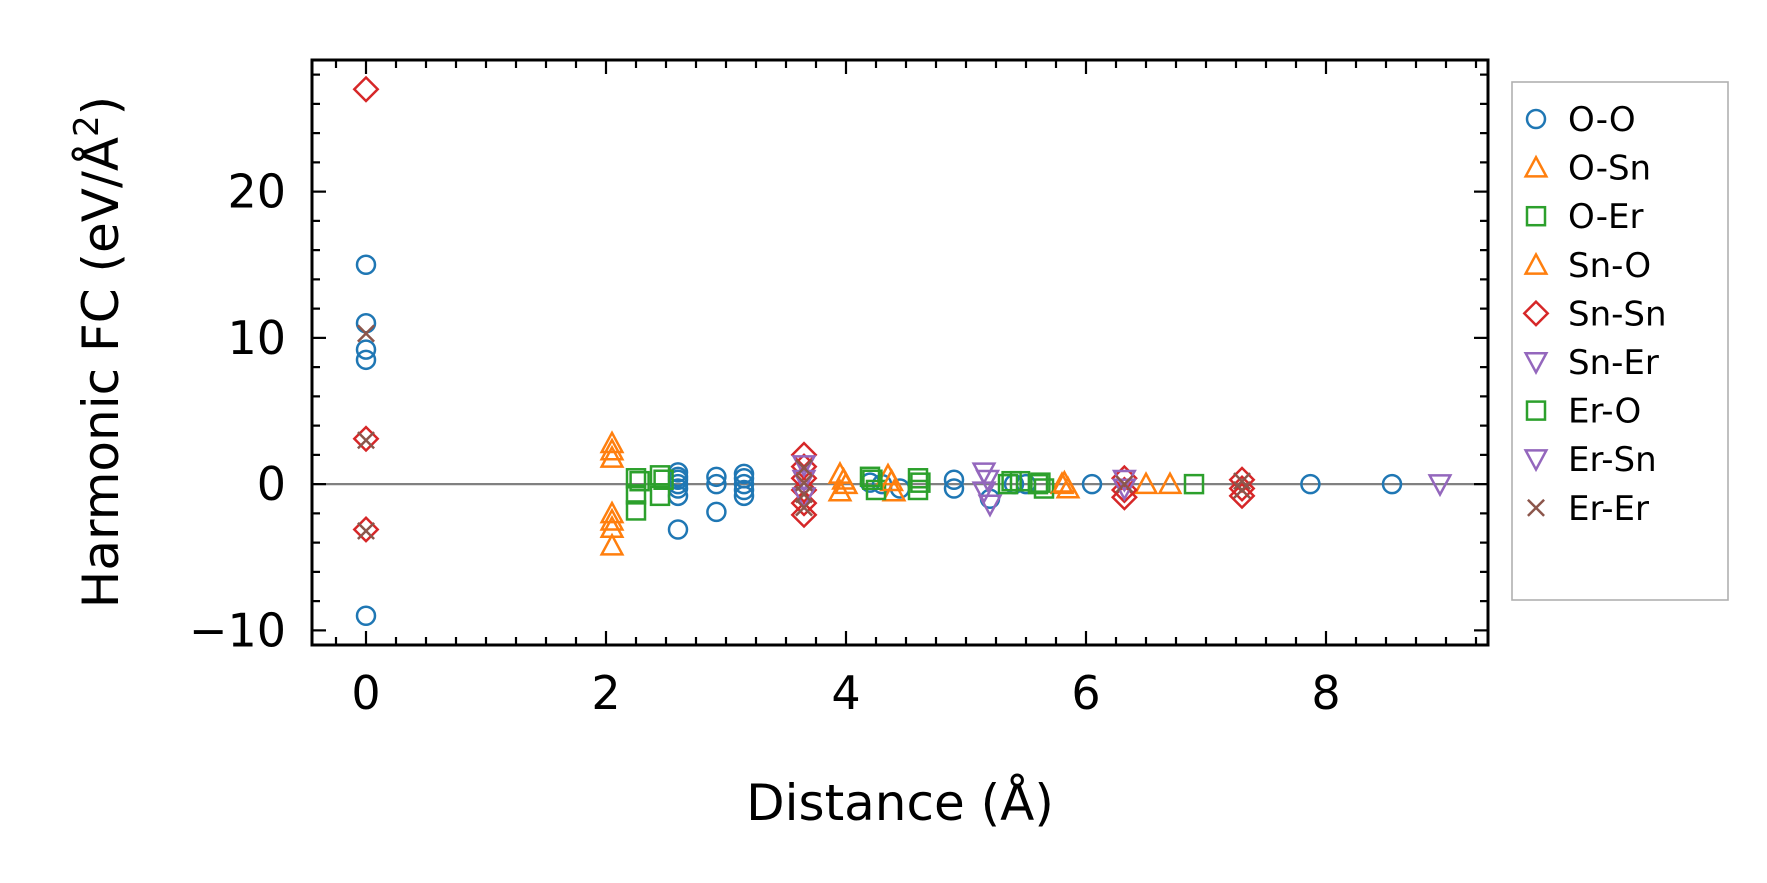 The height and width of the screenshot is (883, 1767). Describe the element at coordinates (237, 411) in the screenshot. I see `y-tick-labels: −10 0 10 20` at that location.